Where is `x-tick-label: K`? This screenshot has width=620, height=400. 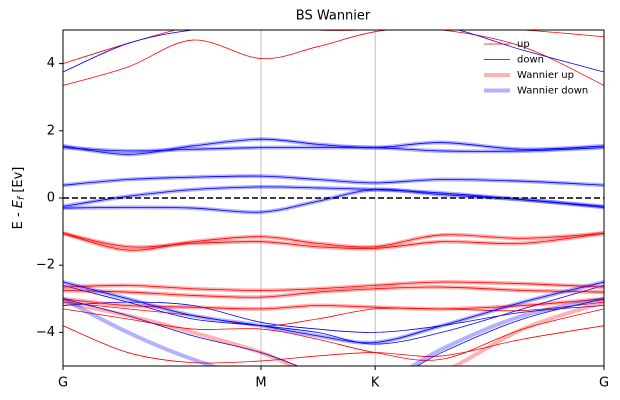 x-tick-label: K is located at coordinates (375, 383).